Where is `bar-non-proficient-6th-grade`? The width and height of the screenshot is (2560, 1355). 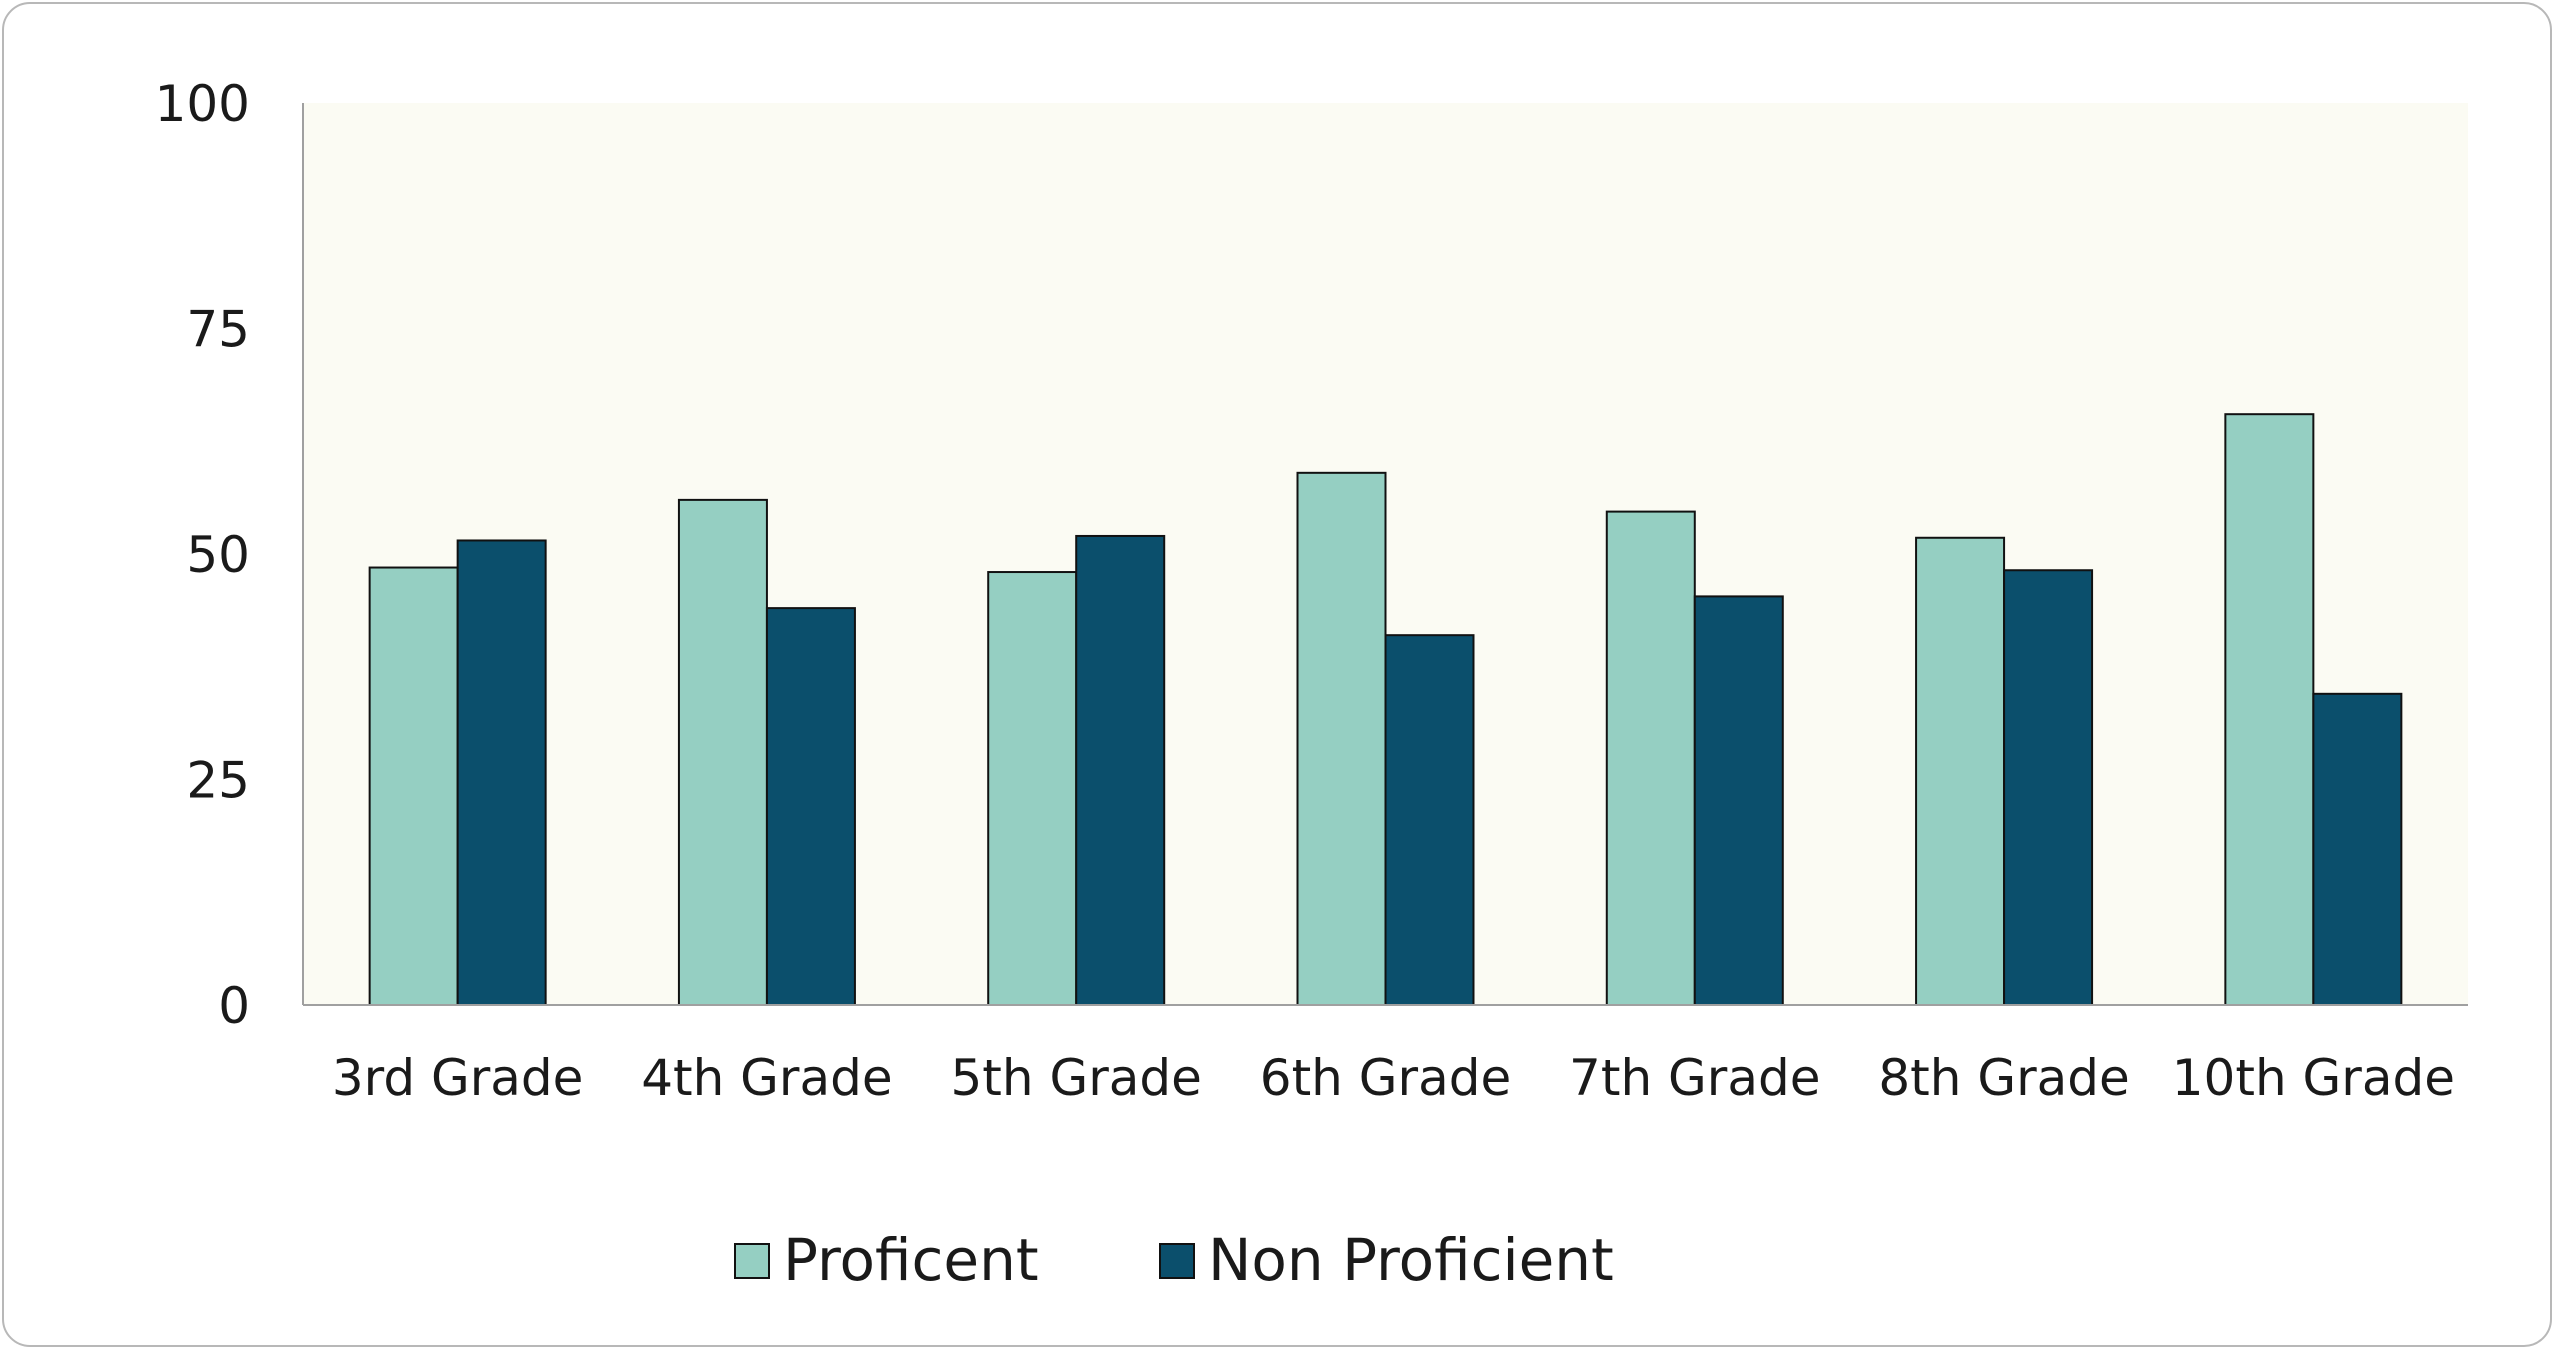
bar-non-proficient-6th-grade is located at coordinates (1429, 820).